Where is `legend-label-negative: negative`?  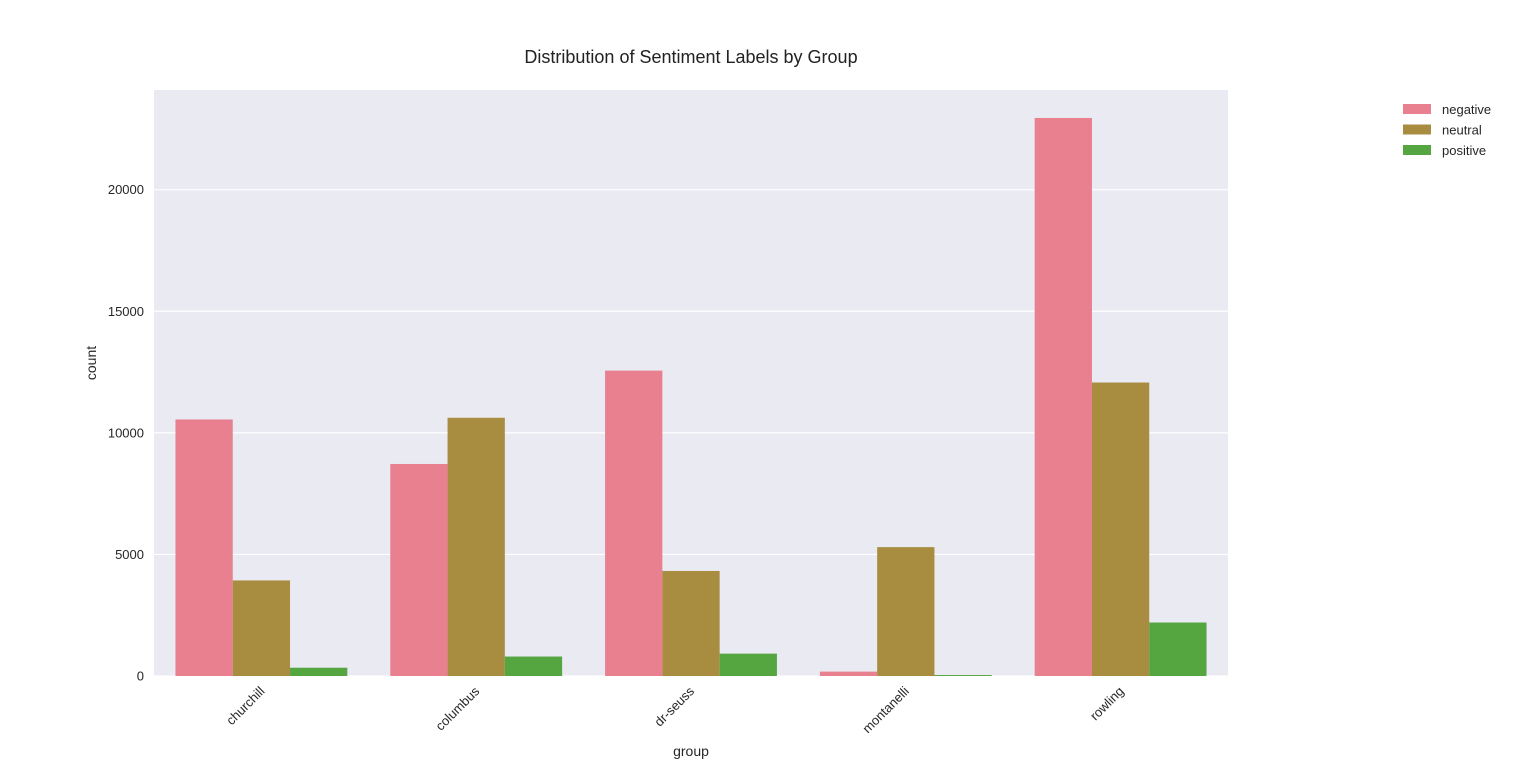 legend-label-negative: negative is located at coordinates (1466, 109).